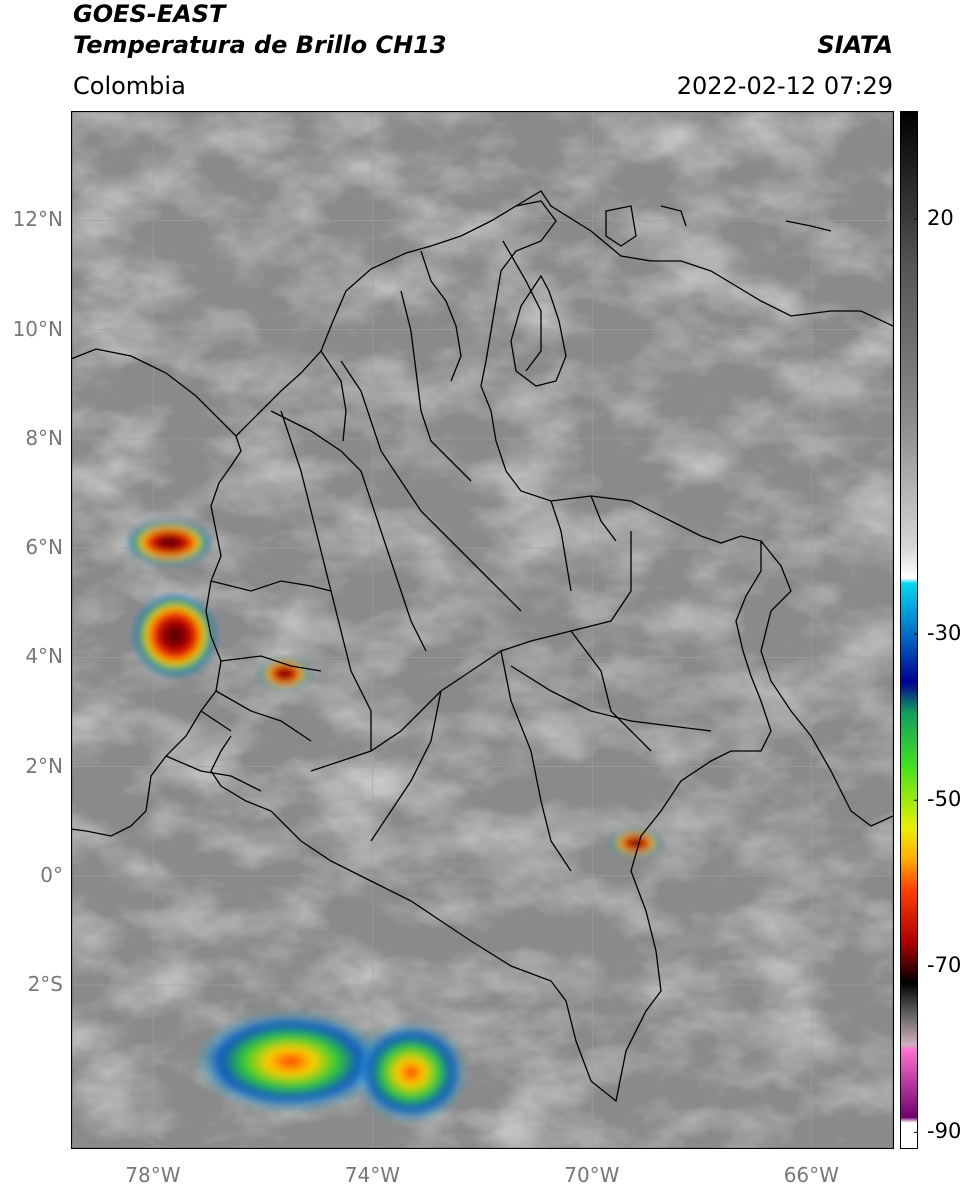 This screenshot has width=966, height=1190. What do you see at coordinates (37, 219) in the screenshot?
I see `lat-tick-label: 12°N` at bounding box center [37, 219].